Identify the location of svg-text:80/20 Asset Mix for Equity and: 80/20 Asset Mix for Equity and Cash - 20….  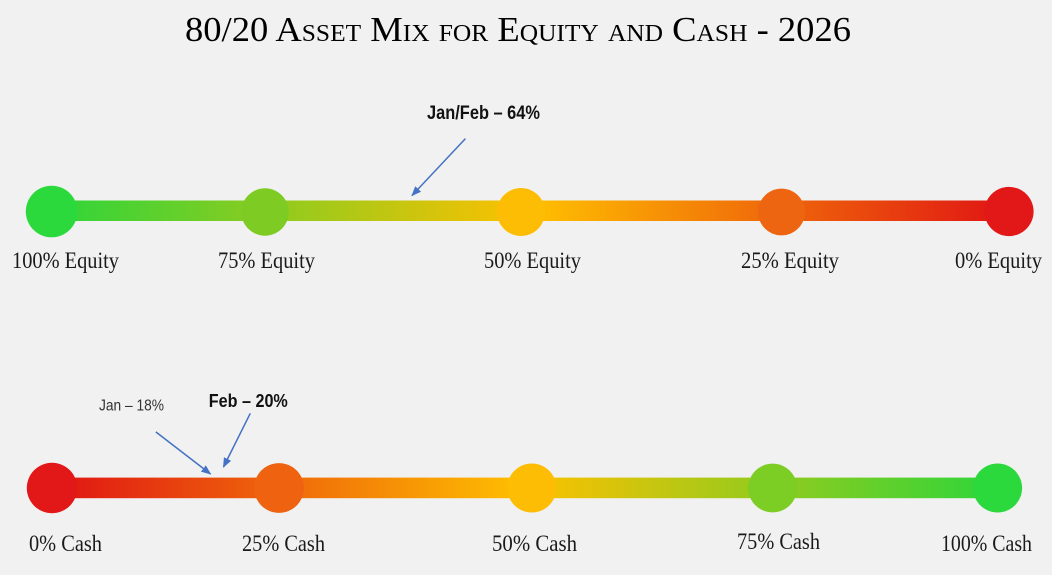
(518, 30).